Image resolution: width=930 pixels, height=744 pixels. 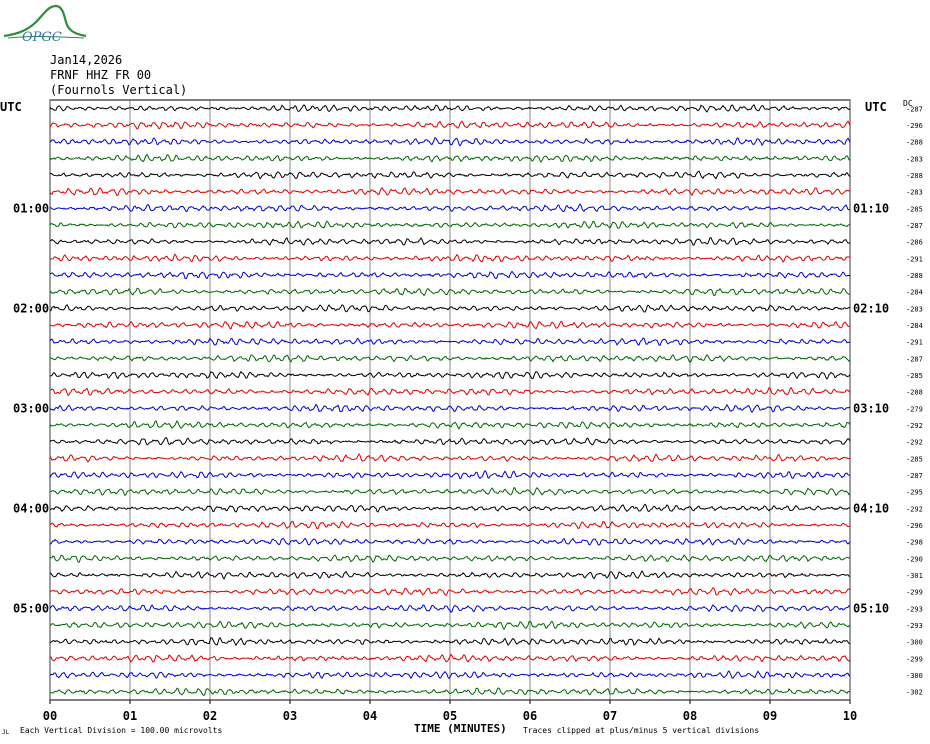 What do you see at coordinates (86, 60) in the screenshot?
I see `plot-date: Jan14,2026` at bounding box center [86, 60].